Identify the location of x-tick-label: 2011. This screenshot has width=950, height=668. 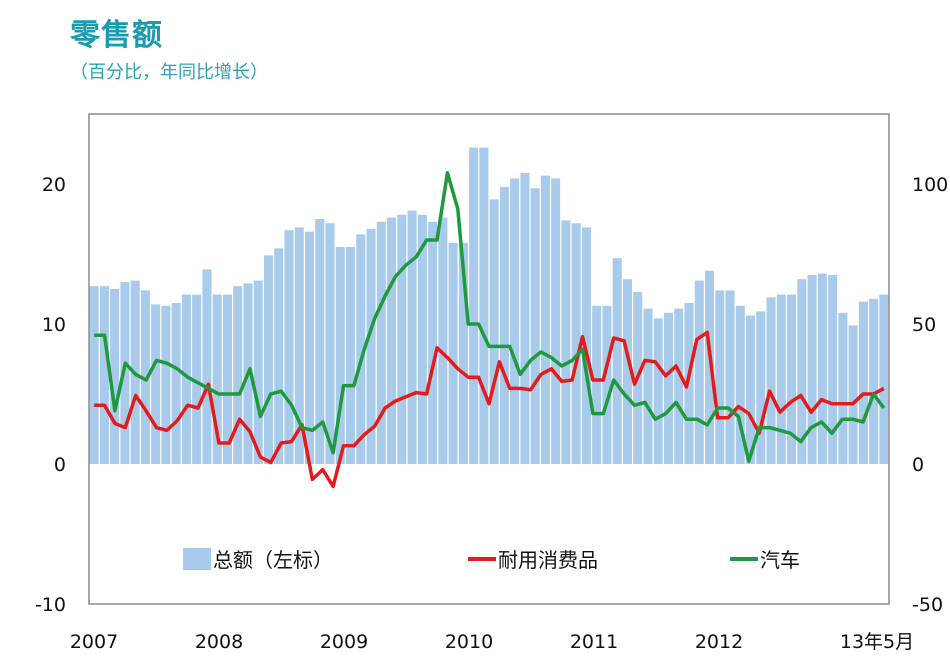
(594, 642).